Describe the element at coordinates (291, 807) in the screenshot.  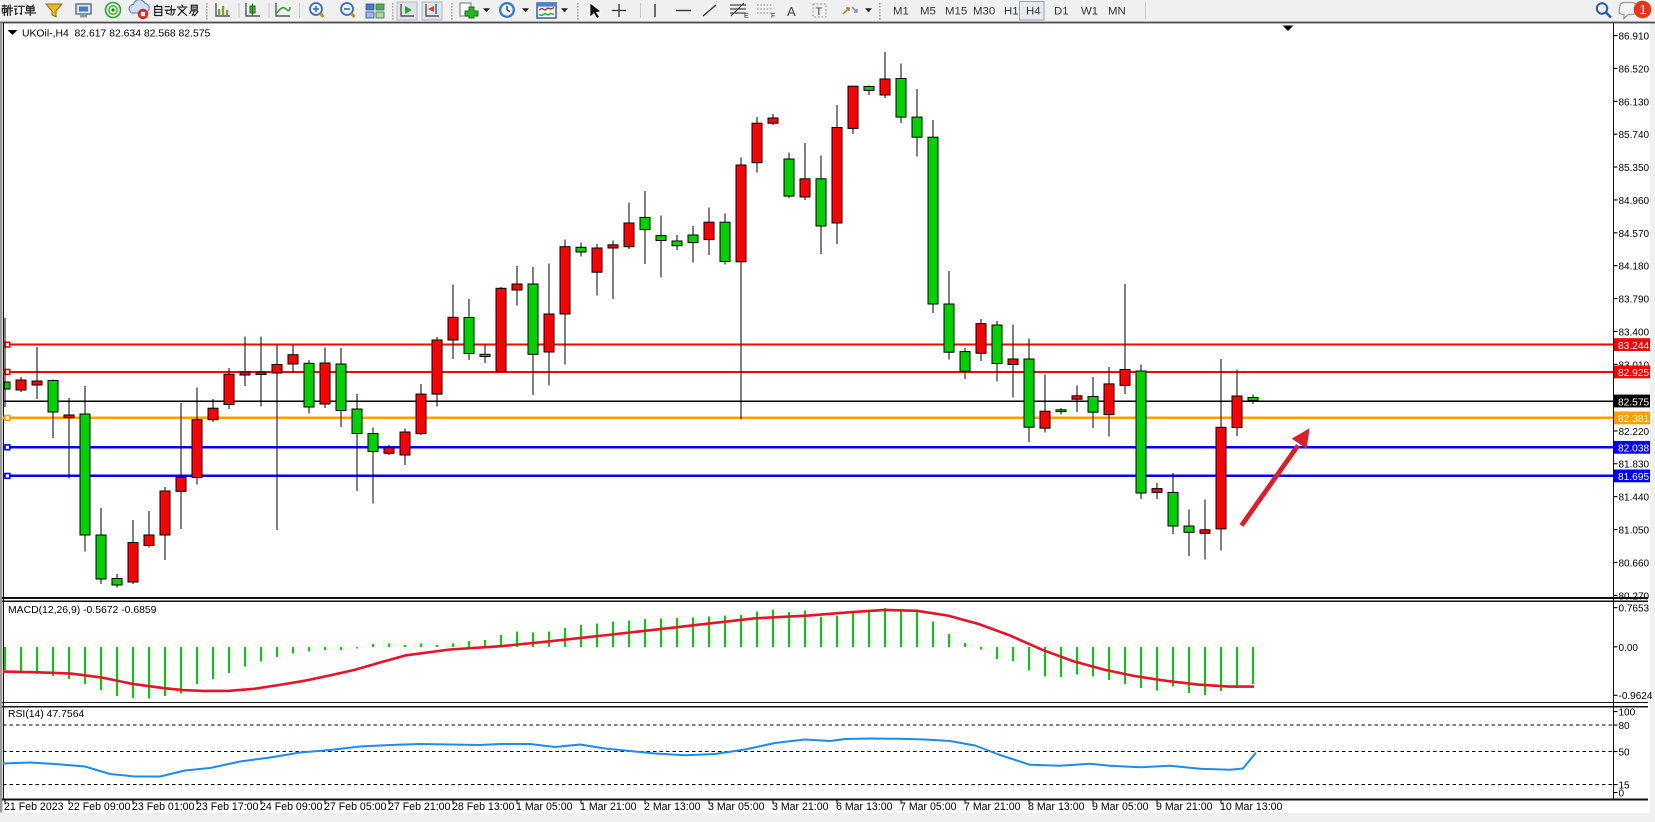
I see `svg-text: 24 Feb 09:00` at that location.